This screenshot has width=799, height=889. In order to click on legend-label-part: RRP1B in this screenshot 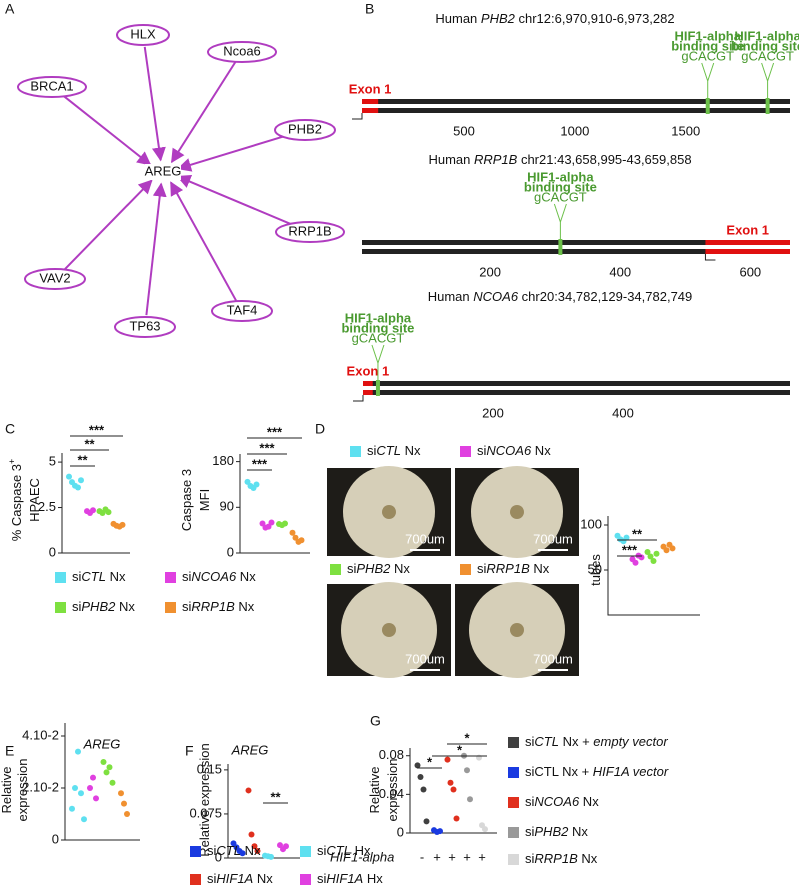, I will do `click(556, 858)`.